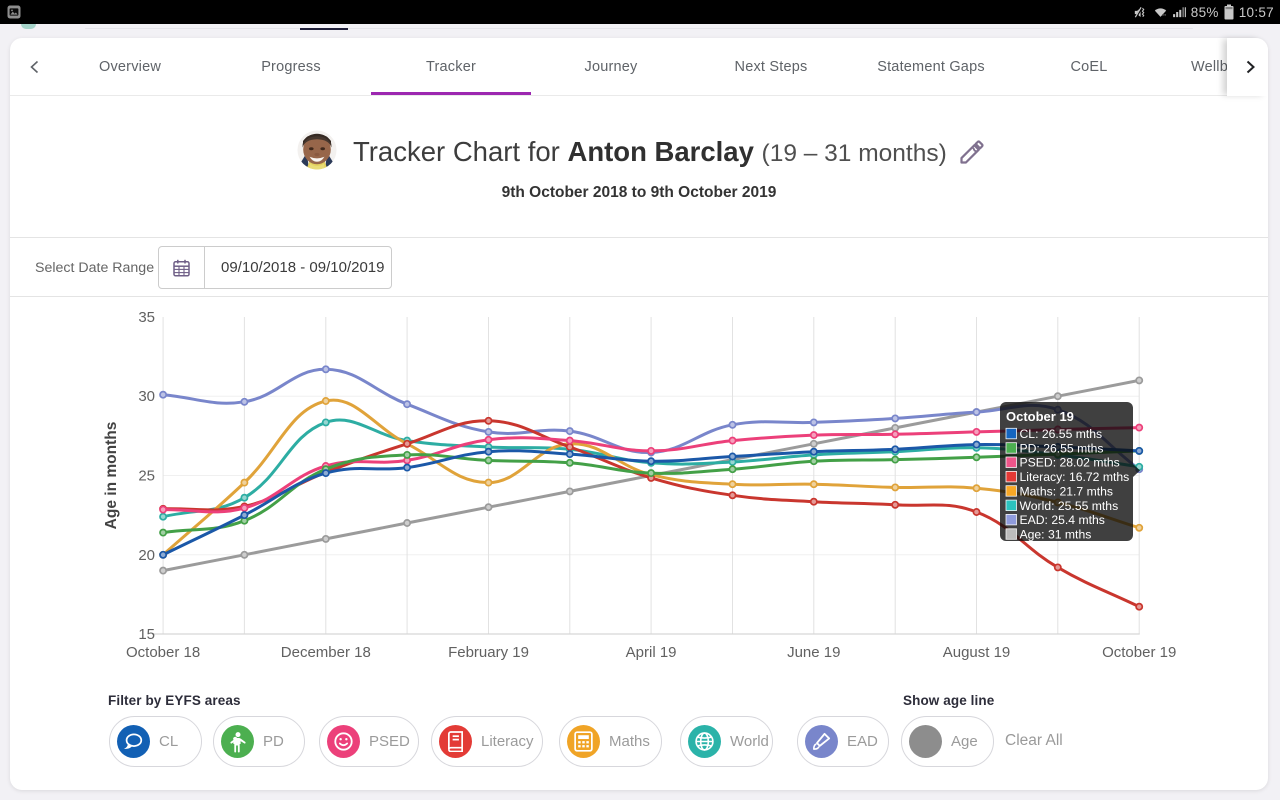 The height and width of the screenshot is (800, 1280). Describe the element at coordinates (326, 652) in the screenshot. I see `svg-text: December 18` at that location.